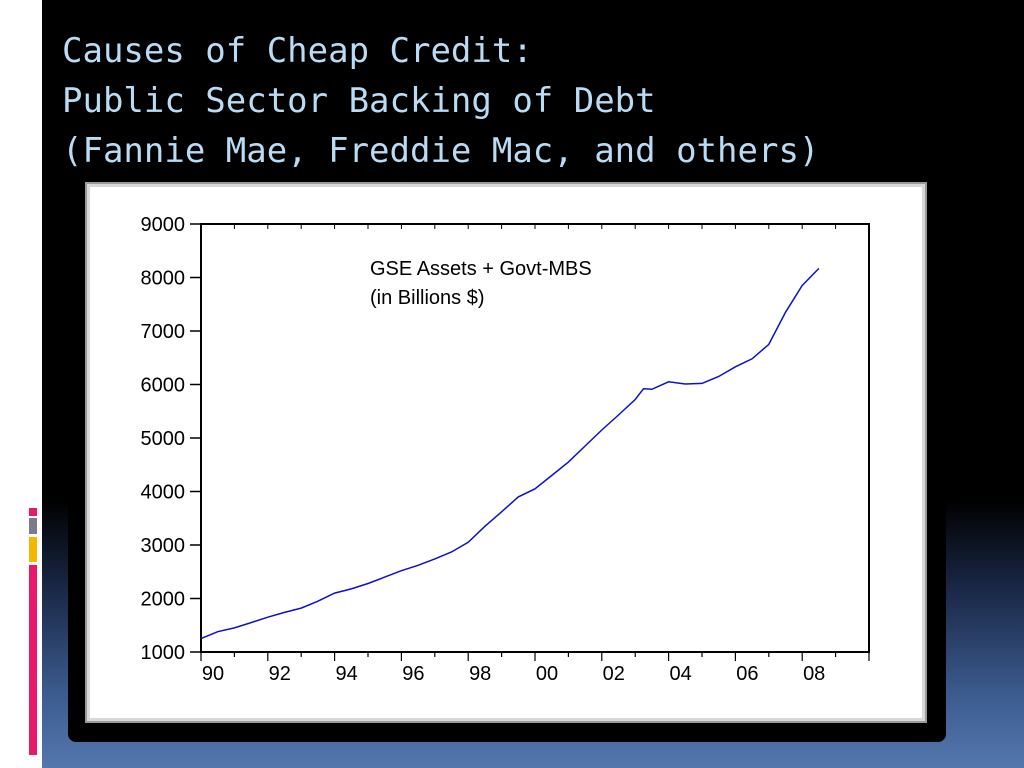  I want to click on chart-annotation-line-2: (in Billions $), so click(427, 298).